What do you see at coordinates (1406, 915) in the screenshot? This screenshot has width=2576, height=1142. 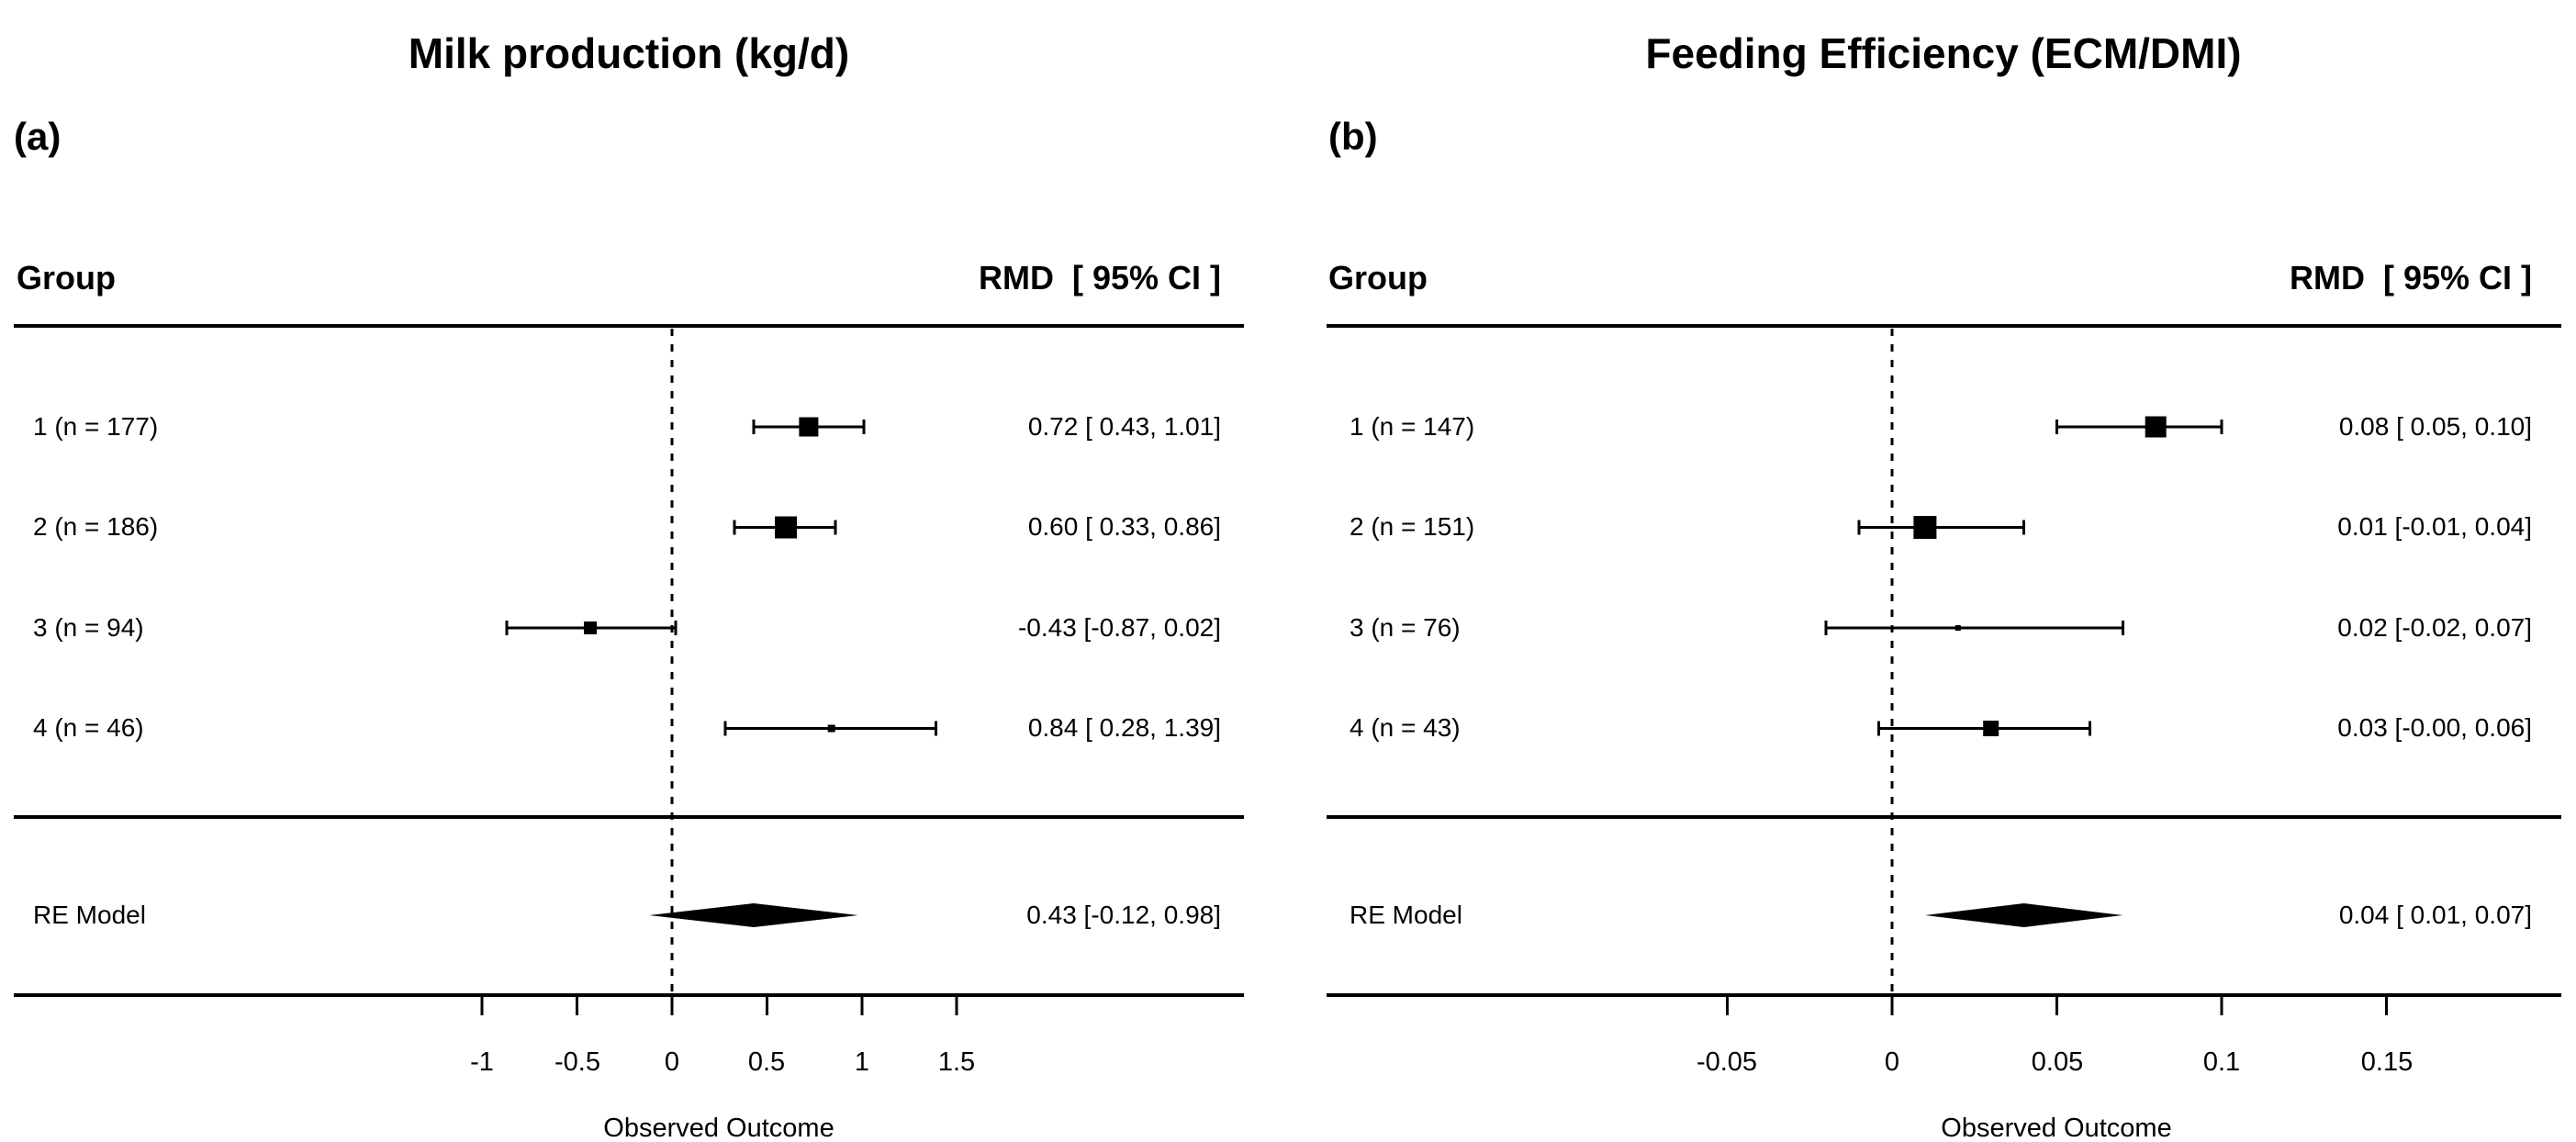 I see `panel-b-summary-label: RE Model` at bounding box center [1406, 915].